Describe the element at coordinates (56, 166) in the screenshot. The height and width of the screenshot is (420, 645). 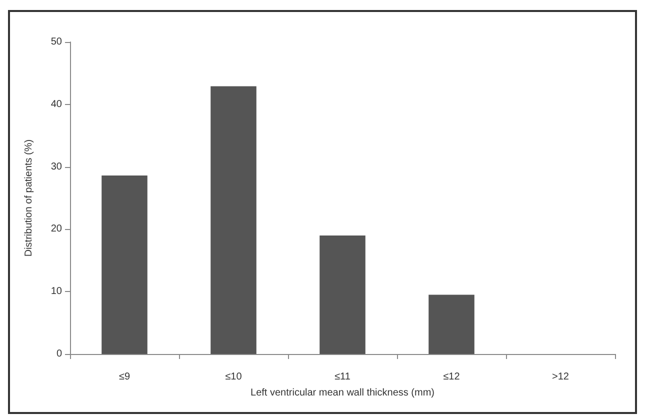
I see `y-tick-label: 30` at that location.